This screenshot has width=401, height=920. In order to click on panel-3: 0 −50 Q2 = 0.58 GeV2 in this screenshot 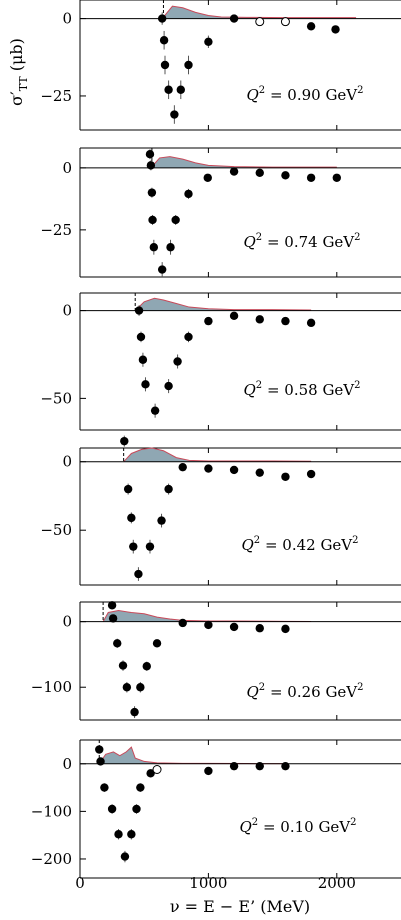, I will do `click(220, 361)`.